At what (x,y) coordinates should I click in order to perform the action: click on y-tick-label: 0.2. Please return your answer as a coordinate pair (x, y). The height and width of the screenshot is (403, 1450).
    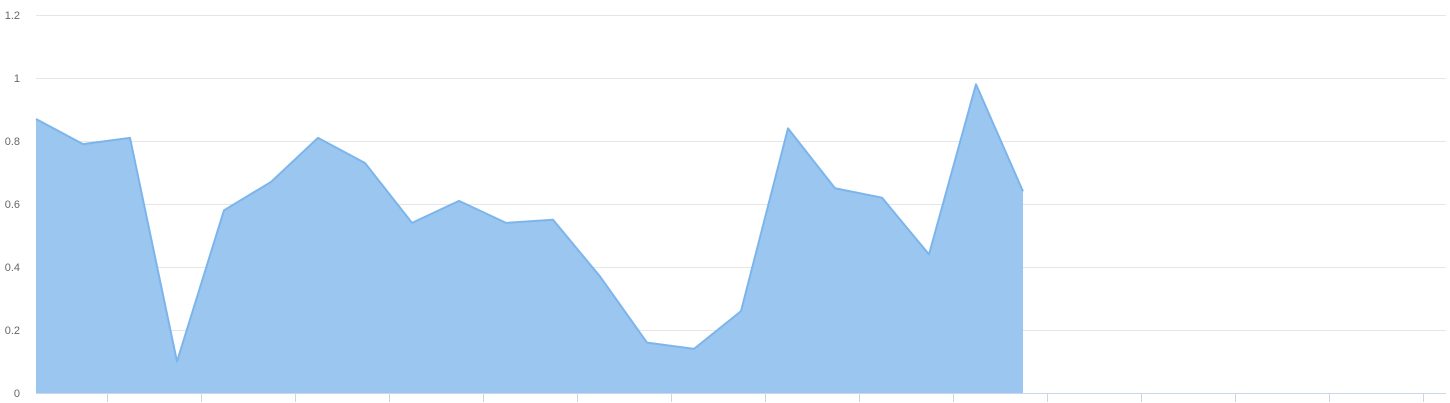
    Looking at the image, I should click on (12, 331).